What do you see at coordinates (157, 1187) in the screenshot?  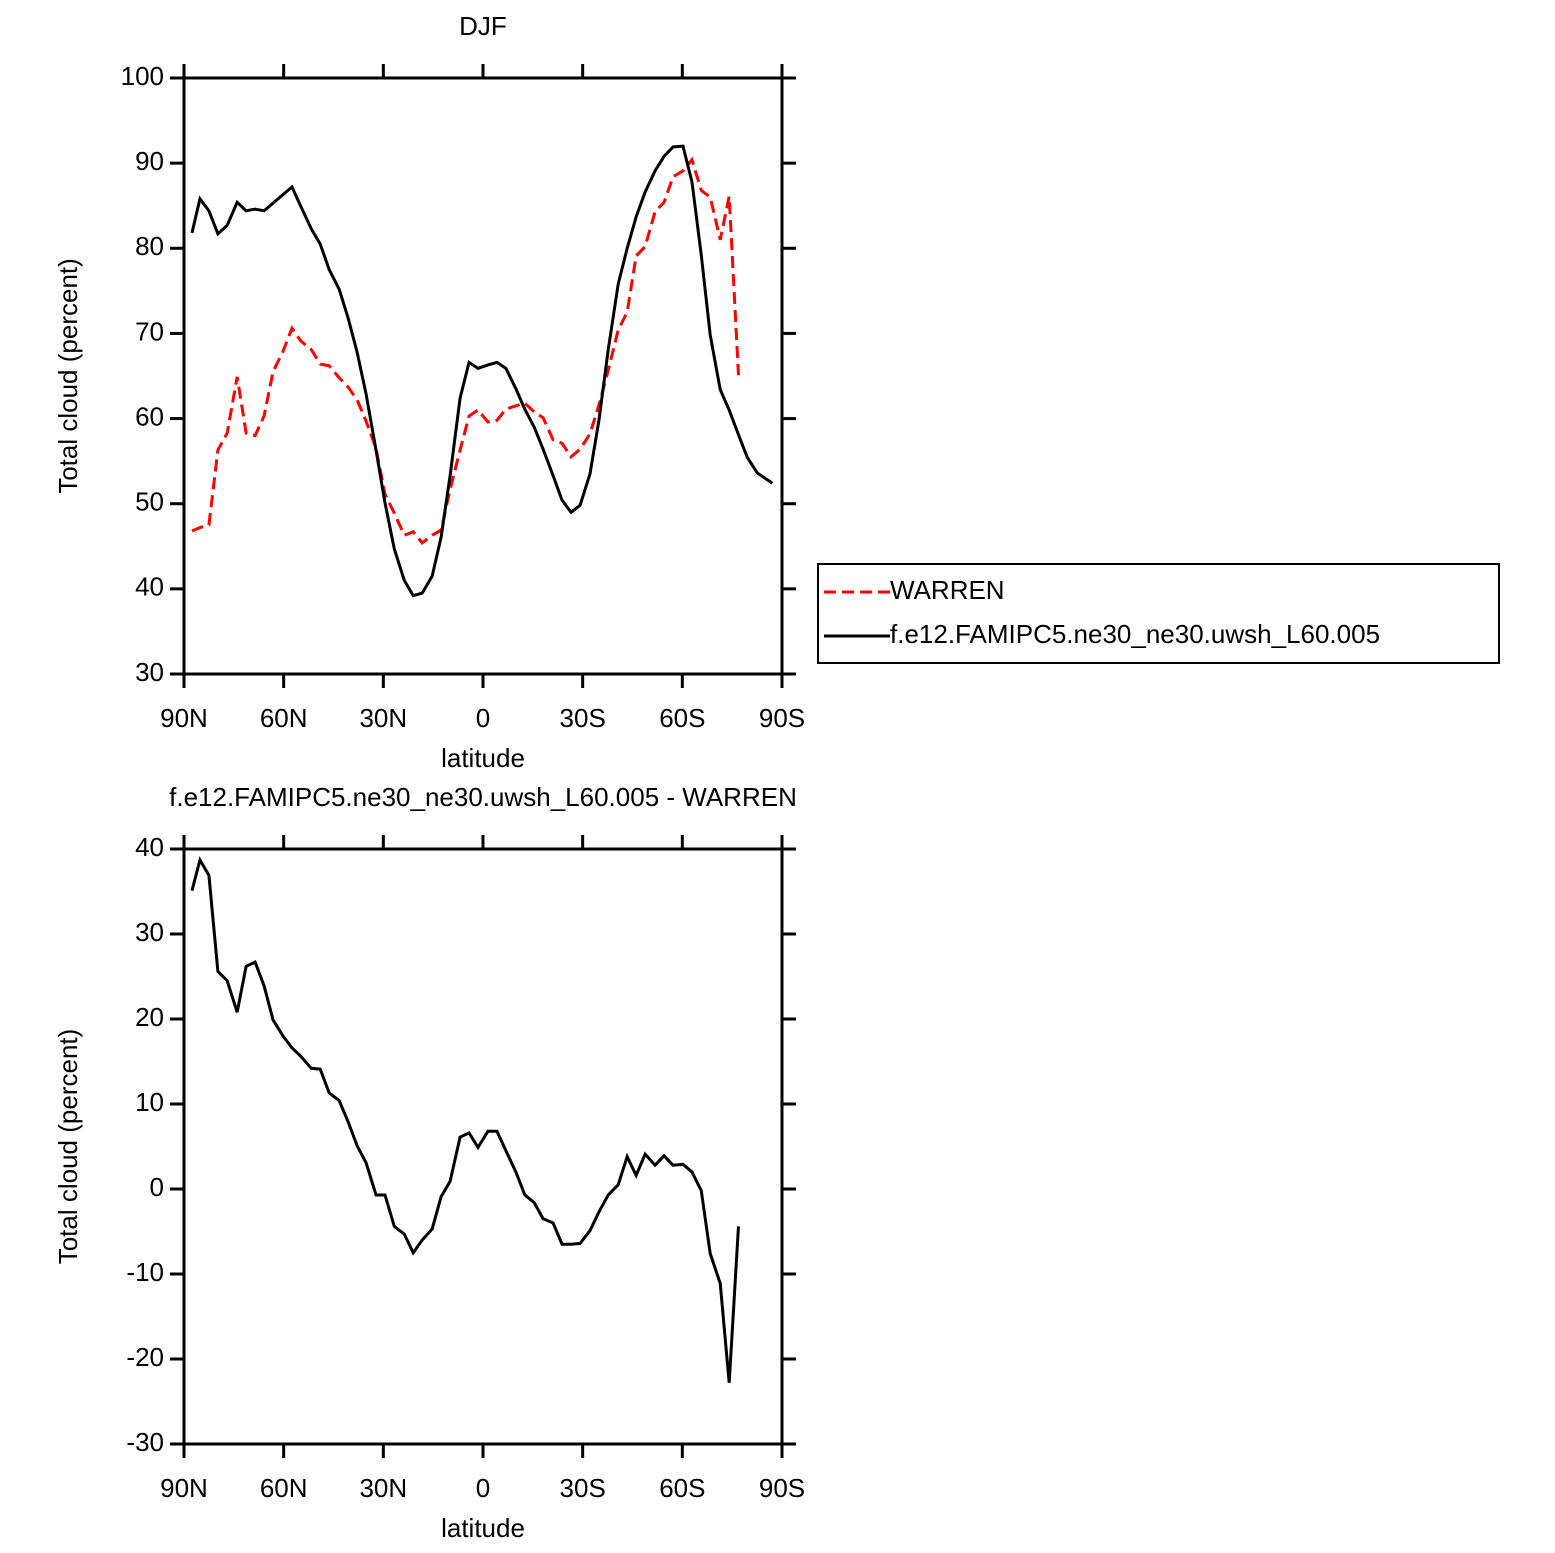 I see `y-tick-label: 0` at bounding box center [157, 1187].